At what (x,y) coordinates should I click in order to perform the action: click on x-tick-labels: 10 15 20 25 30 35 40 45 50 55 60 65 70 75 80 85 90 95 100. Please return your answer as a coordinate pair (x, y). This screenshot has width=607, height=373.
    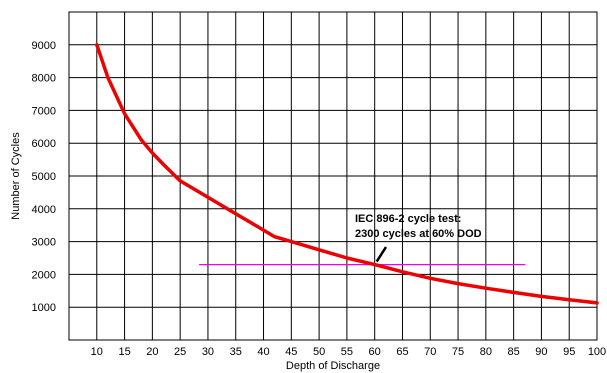
    Looking at the image, I should click on (349, 352).